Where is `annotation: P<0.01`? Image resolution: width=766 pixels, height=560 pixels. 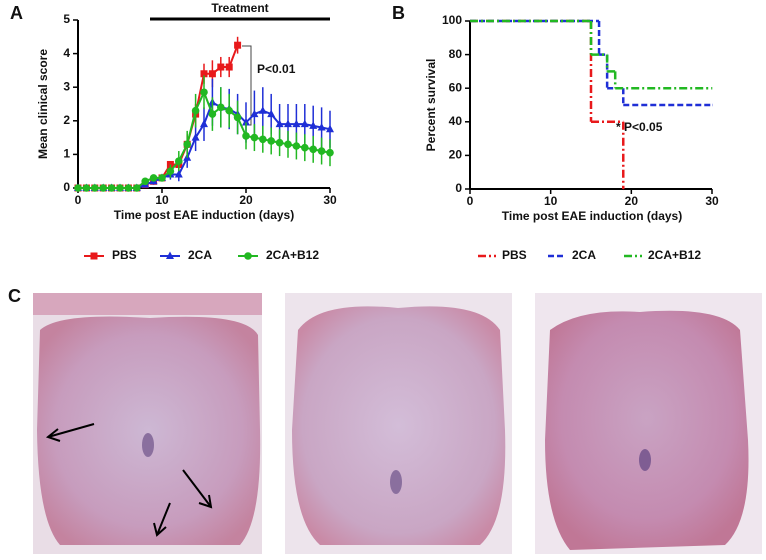 annotation: P<0.01 is located at coordinates (276, 69).